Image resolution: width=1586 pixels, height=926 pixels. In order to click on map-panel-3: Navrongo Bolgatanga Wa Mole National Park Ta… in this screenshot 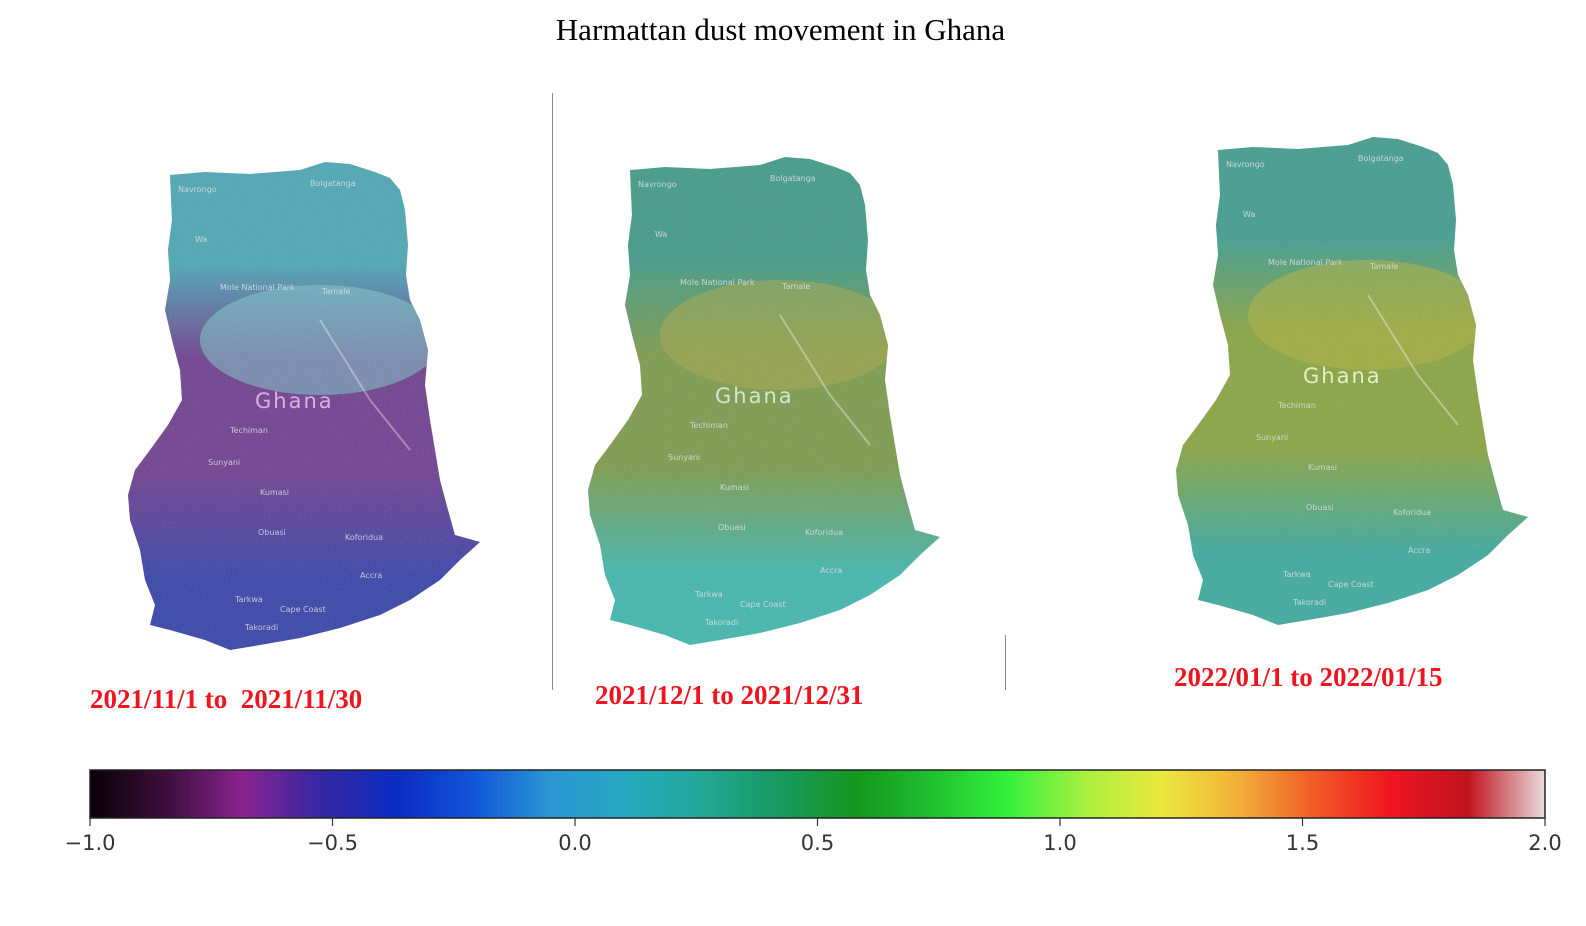, I will do `click(1352, 381)`.